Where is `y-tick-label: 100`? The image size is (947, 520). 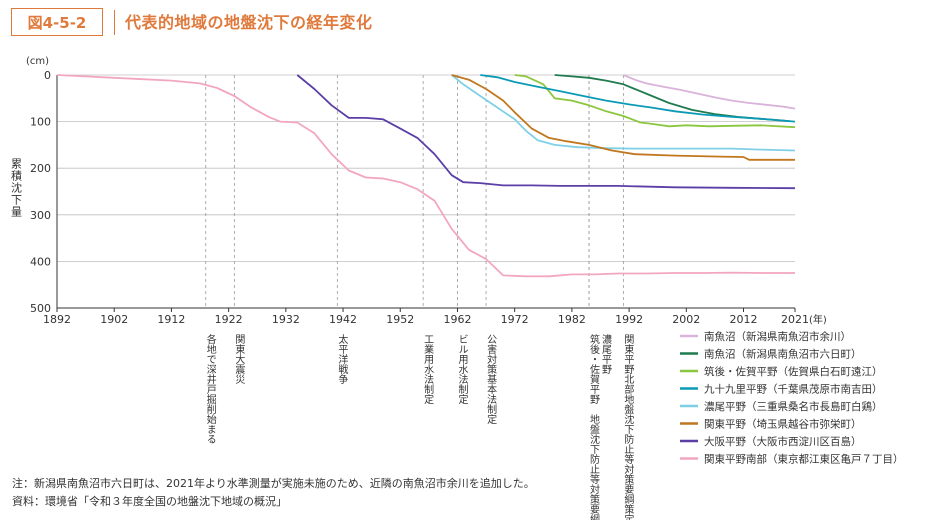
y-tick-label: 100 is located at coordinates (40, 122).